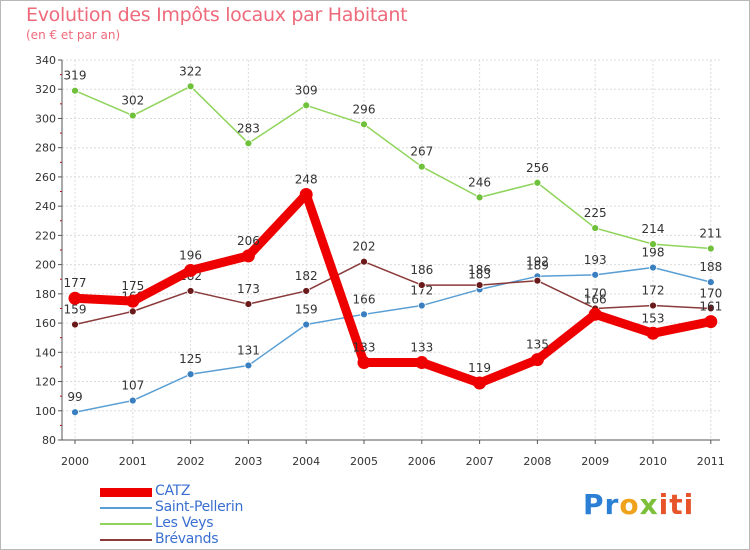 The height and width of the screenshot is (550, 750). What do you see at coordinates (132, 101) in the screenshot?
I see `data-label-les-veys-2001: 302` at bounding box center [132, 101].